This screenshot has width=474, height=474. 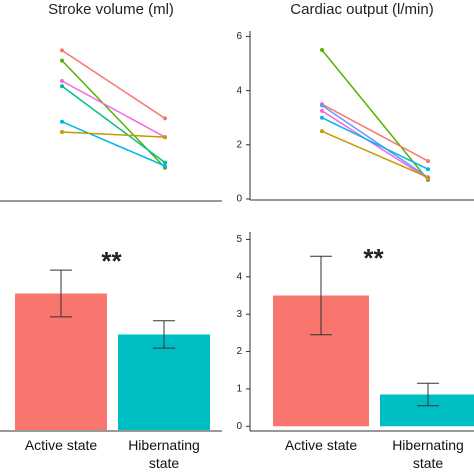 What do you see at coordinates (239, 239) in the screenshot?
I see `y-tick-label: 5` at bounding box center [239, 239].